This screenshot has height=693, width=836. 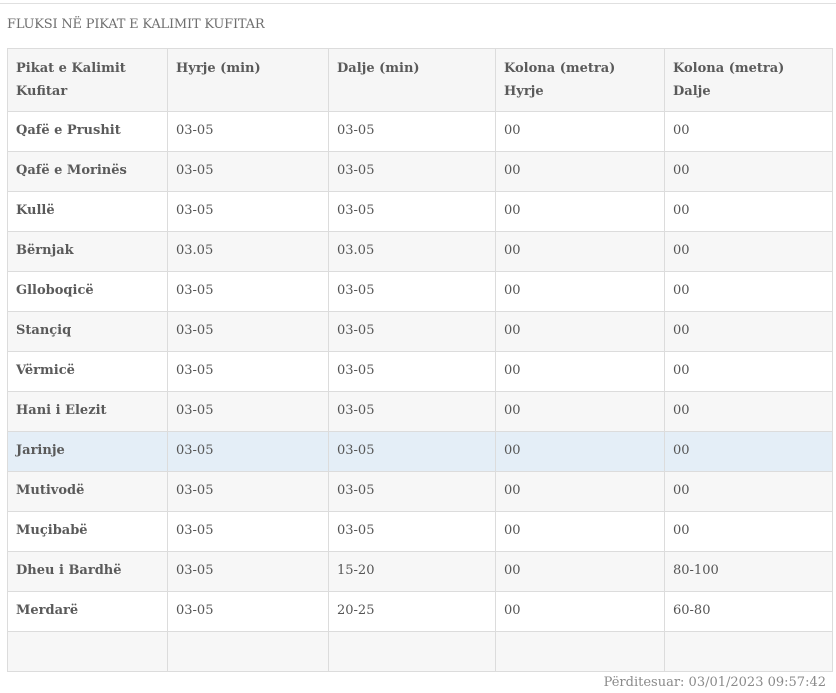 I want to click on cell-queue-entry, so click(x=580, y=651).